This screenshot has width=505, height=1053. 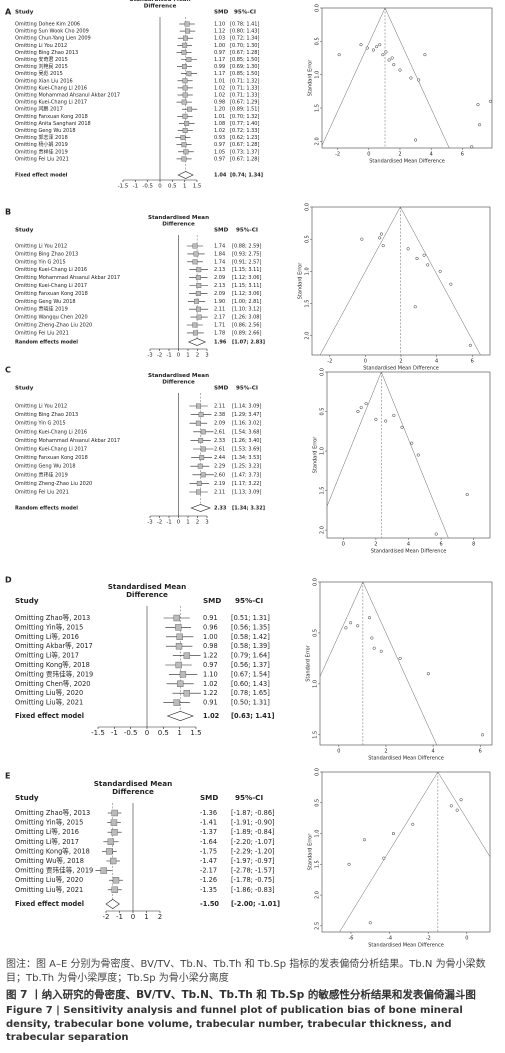 I want to click on smd-value: 2.44, so click(x=219, y=458).